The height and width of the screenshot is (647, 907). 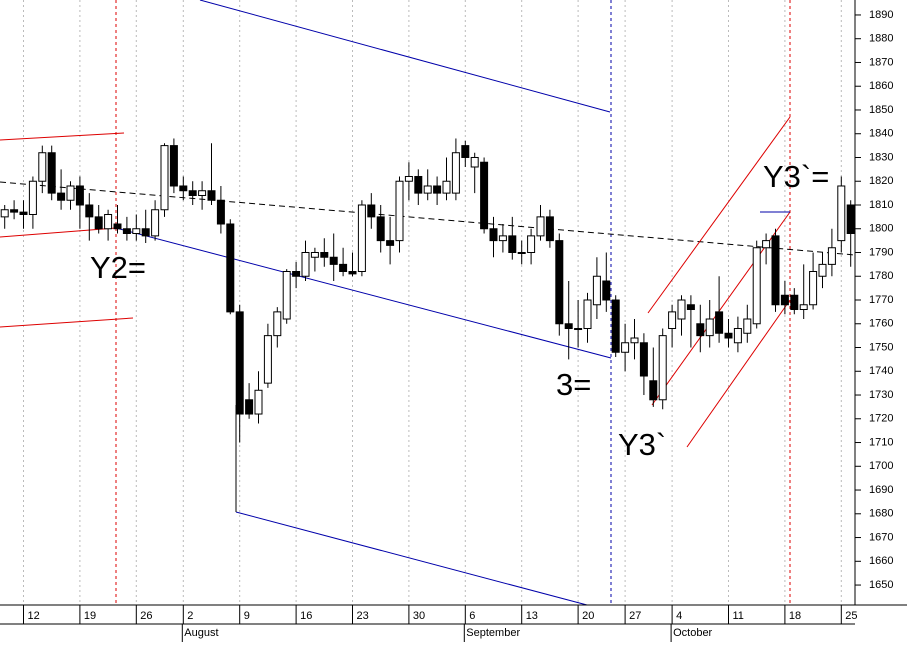 I want to click on x-tick-label: 16, so click(x=306, y=616).